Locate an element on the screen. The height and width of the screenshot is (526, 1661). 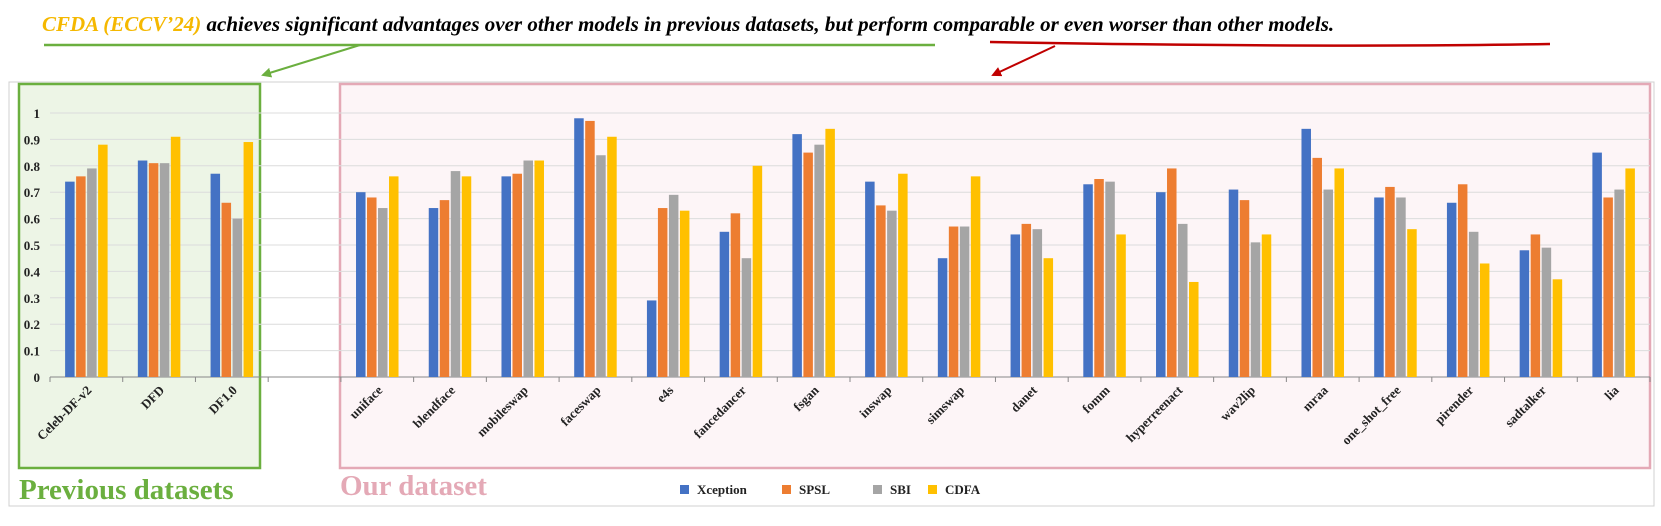
bar-xception-lia is located at coordinates (1597, 264).